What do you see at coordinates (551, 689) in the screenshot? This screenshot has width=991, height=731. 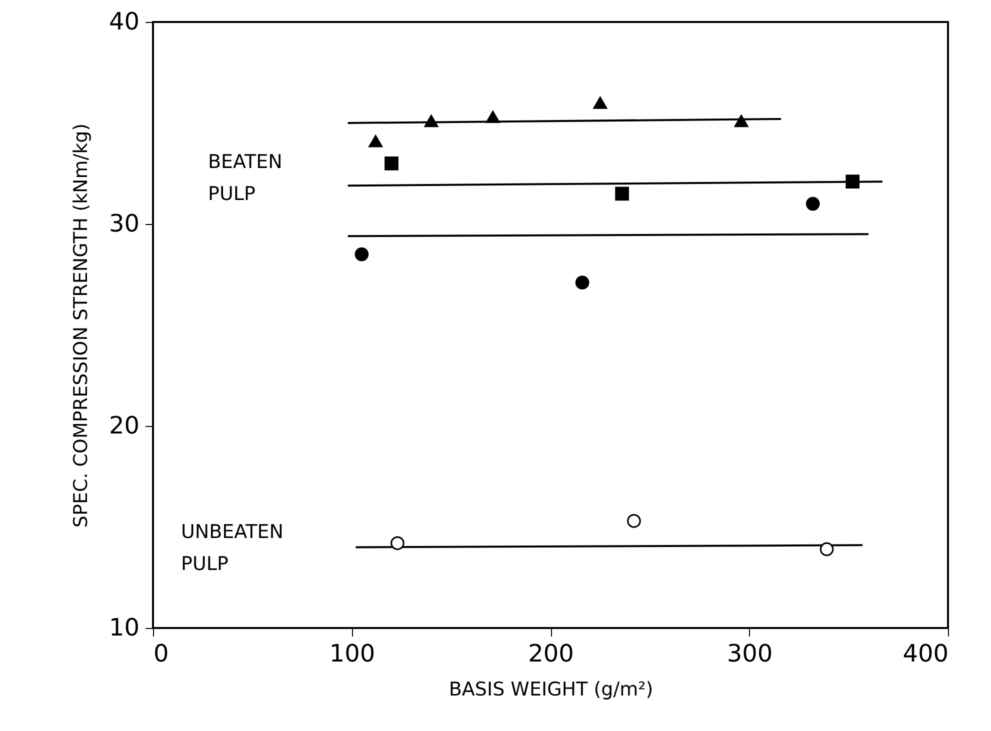 I see `x-axis-title: BASIS WEIGHT (g/m²)` at bounding box center [551, 689].